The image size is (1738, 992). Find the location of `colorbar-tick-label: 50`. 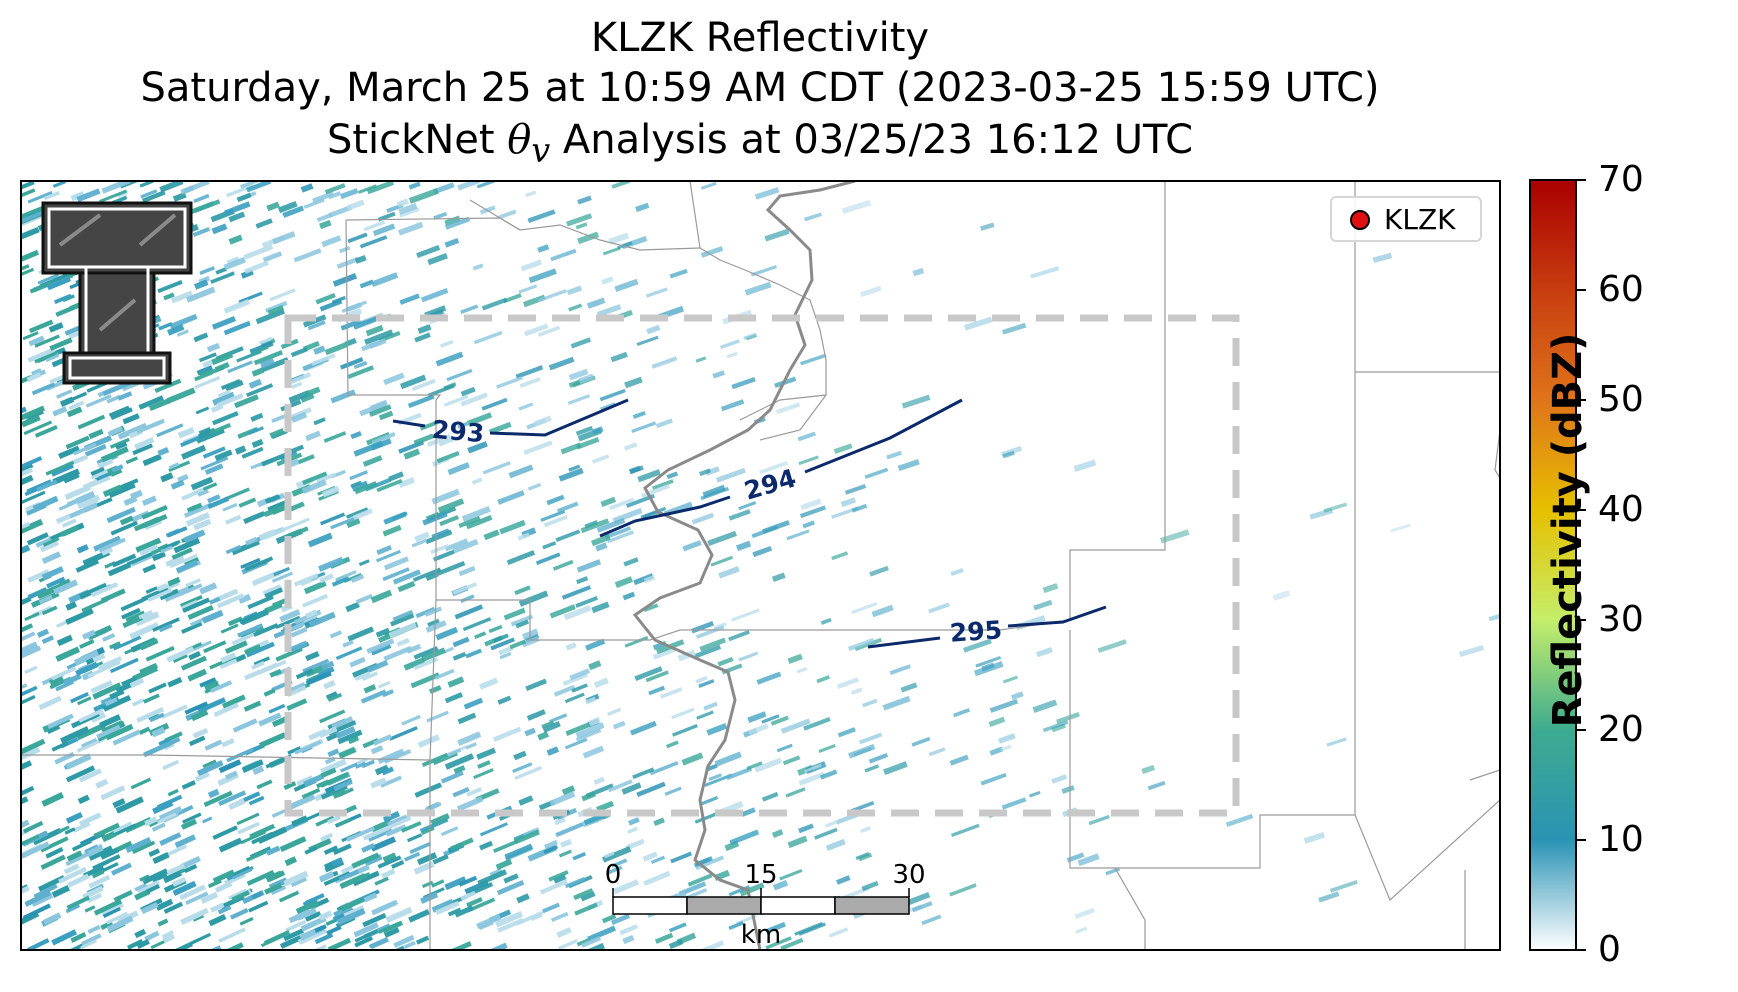

colorbar-tick-label: 50 is located at coordinates (1621, 400).